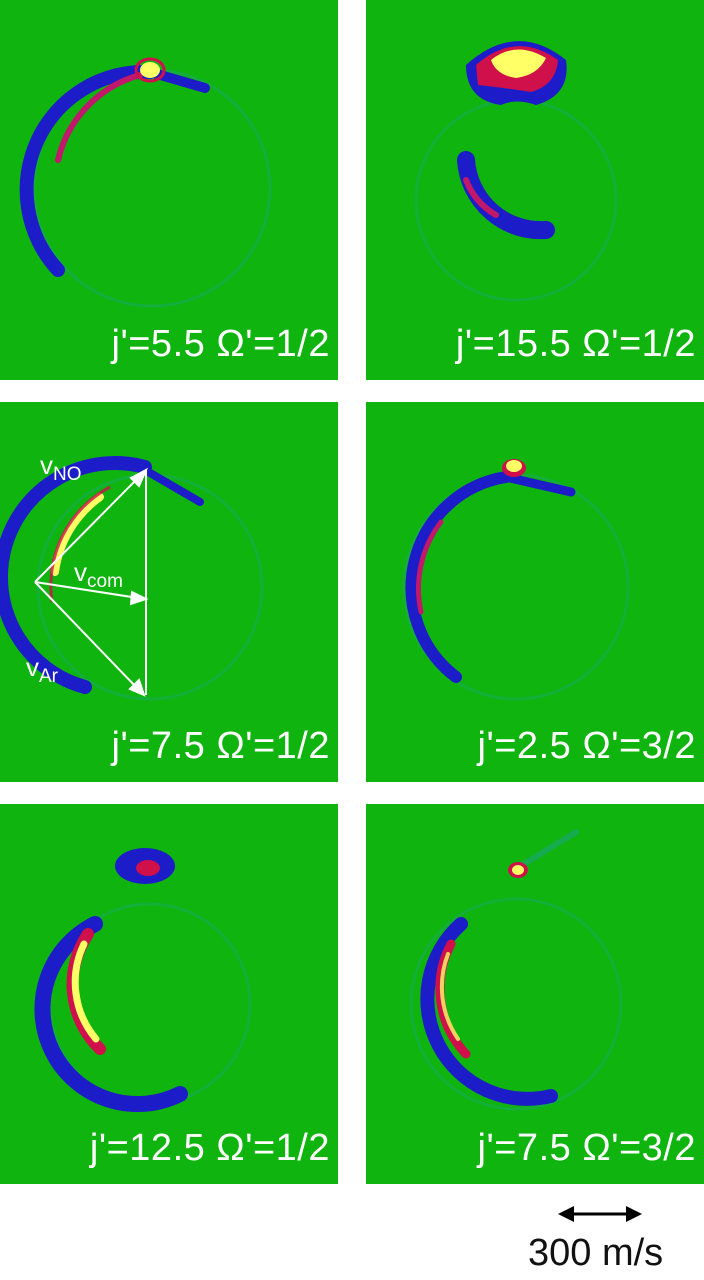 Image resolution: width=704 pixels, height=1280 pixels. I want to click on scale-bar-label: 300 m/s, so click(596, 1253).